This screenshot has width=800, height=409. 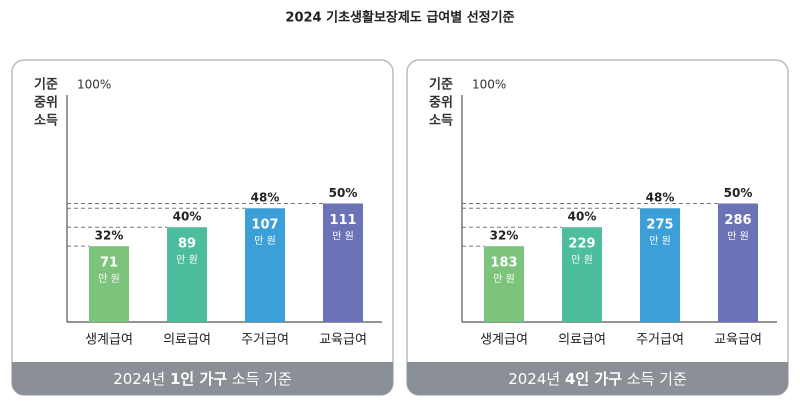 I want to click on caption: 2024년 4인 가구 소득 기준, so click(x=597, y=379).